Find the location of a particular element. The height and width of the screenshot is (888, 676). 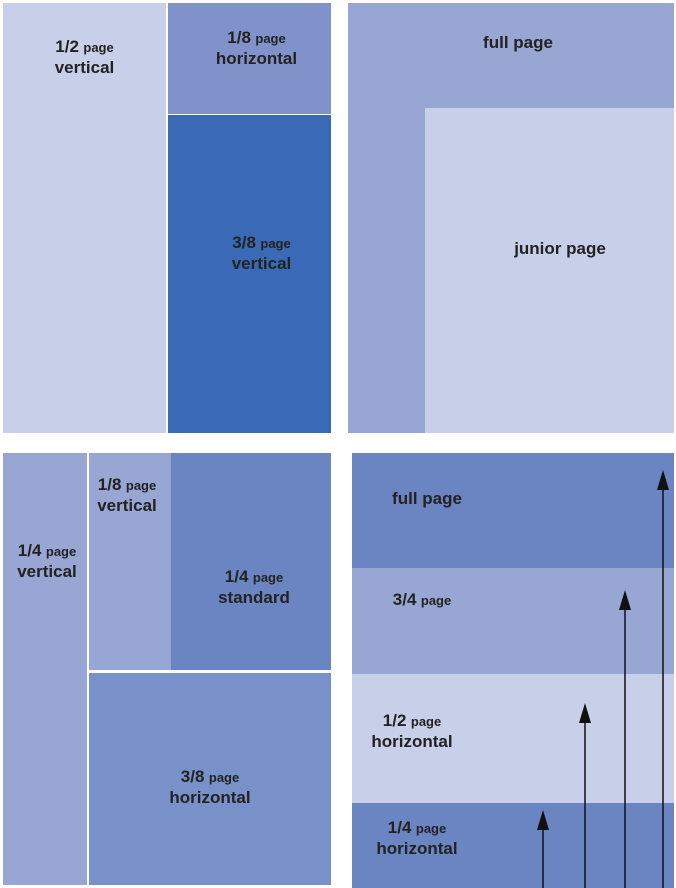

eighth-page-vertical-label: 1/8 page vertical is located at coordinates (127, 495).